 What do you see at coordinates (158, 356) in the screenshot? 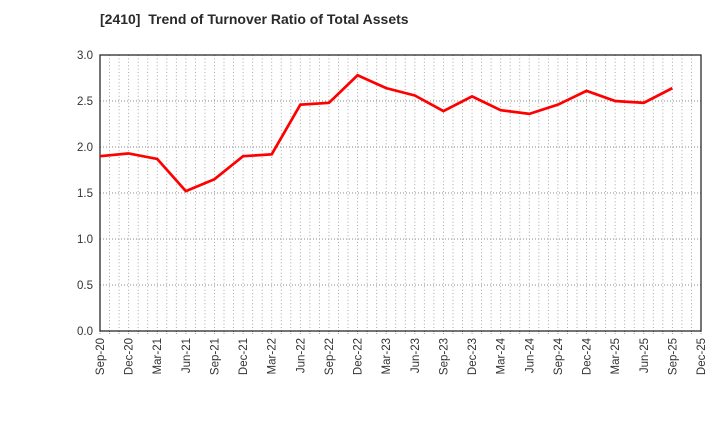
I see `x-tick-label: Mar-21` at bounding box center [158, 356].